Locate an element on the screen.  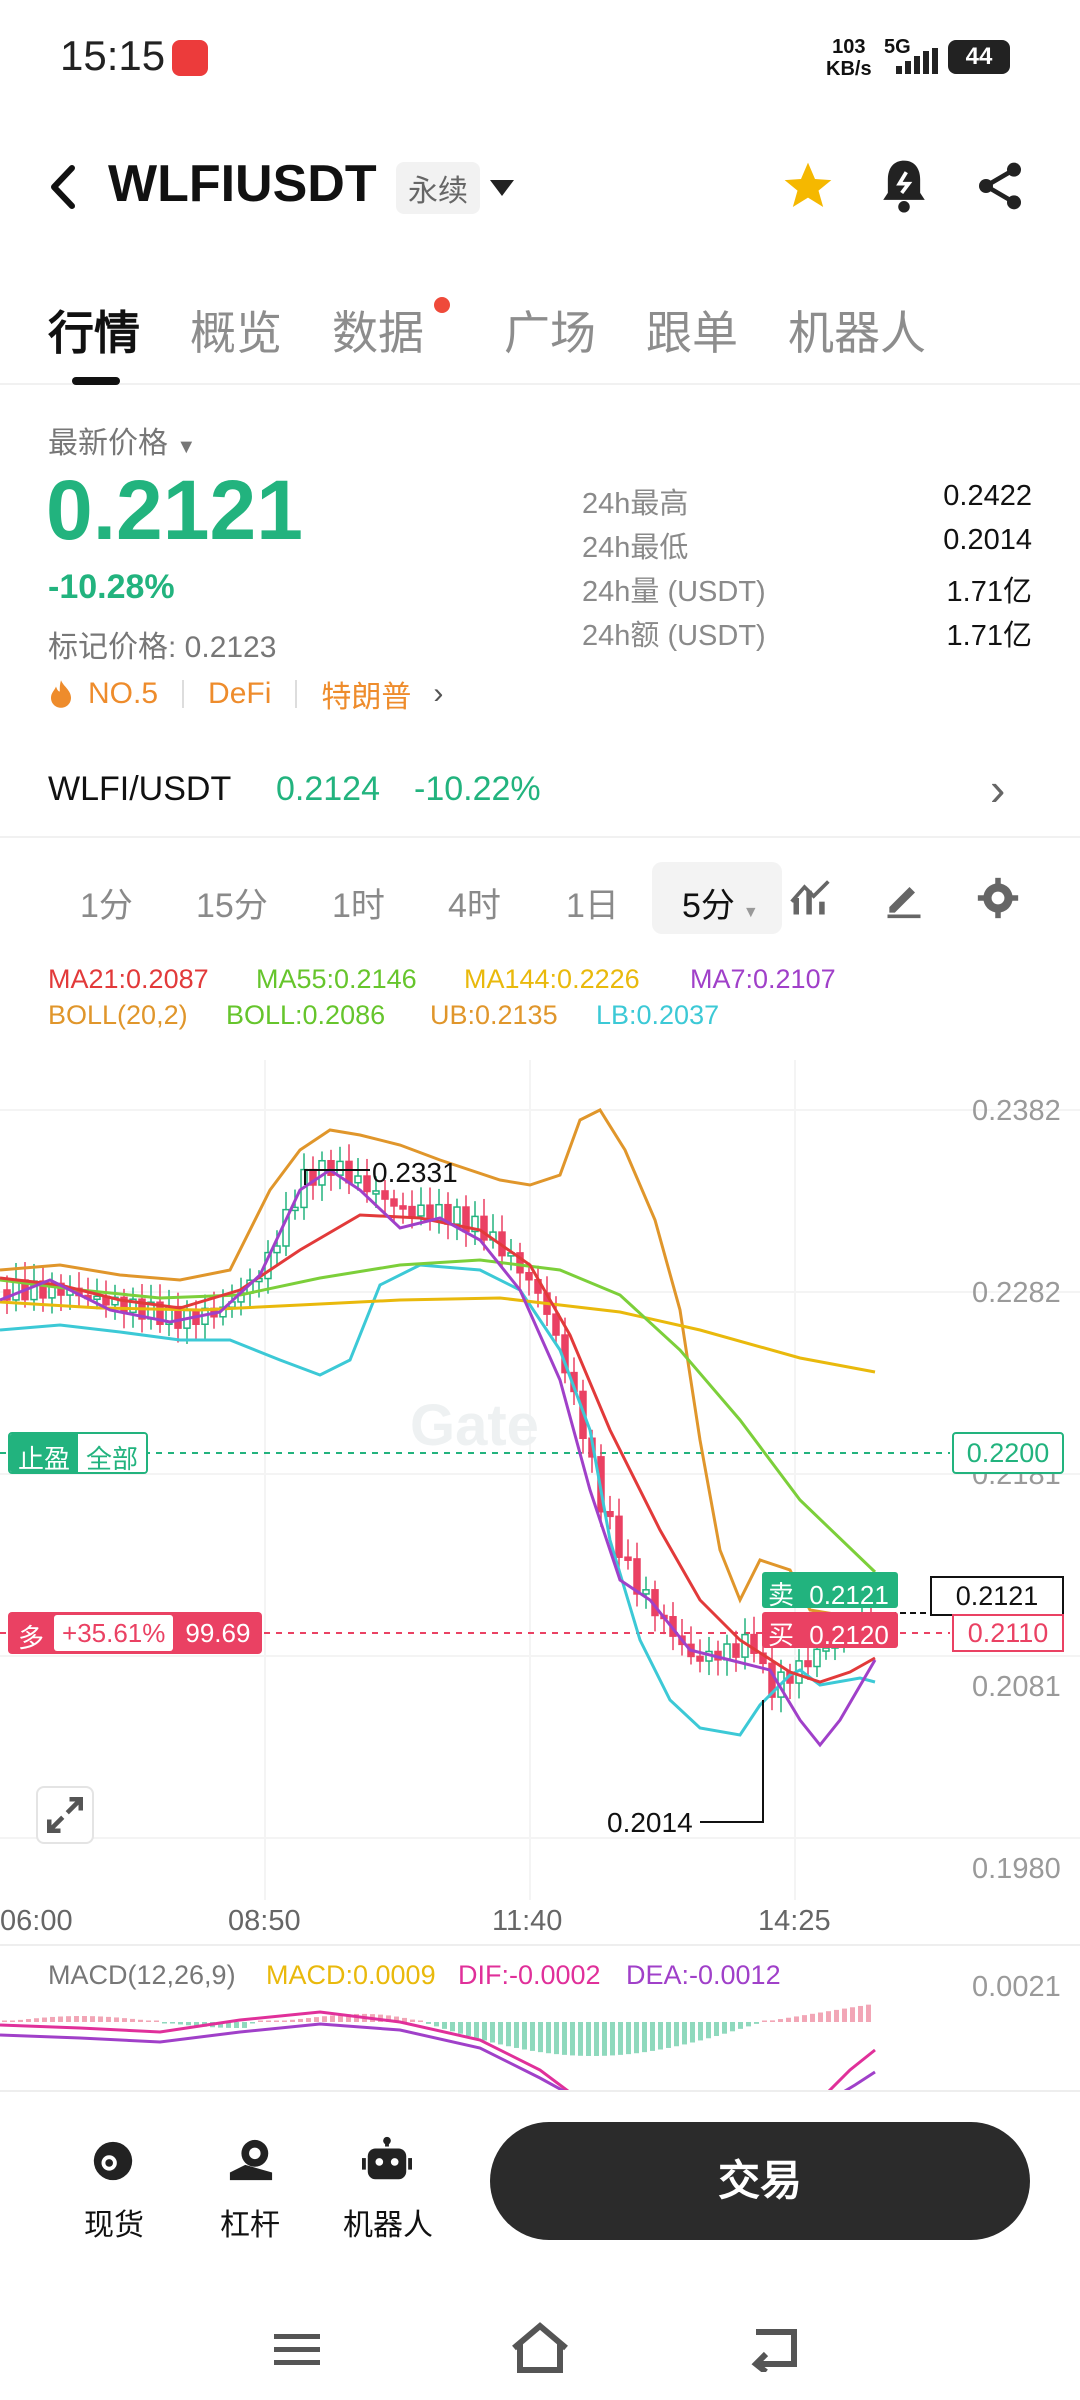
legend-ma7: MA7:0.2107 is located at coordinates (763, 979).